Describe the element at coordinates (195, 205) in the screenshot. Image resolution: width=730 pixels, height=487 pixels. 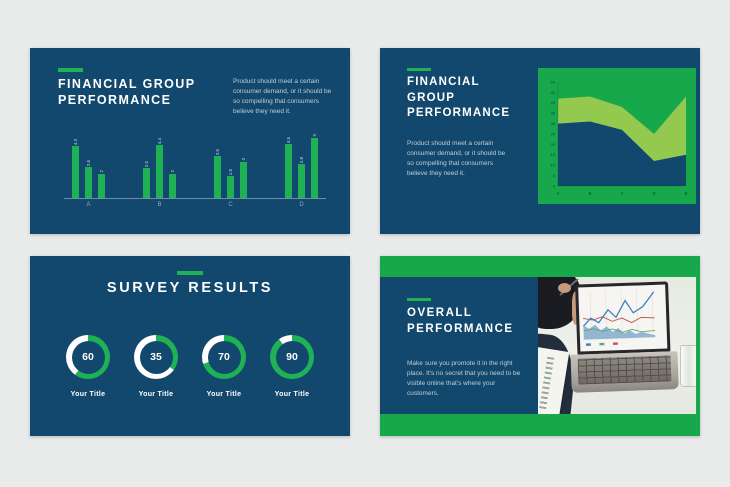
I see `category-row: A B C D` at that location.